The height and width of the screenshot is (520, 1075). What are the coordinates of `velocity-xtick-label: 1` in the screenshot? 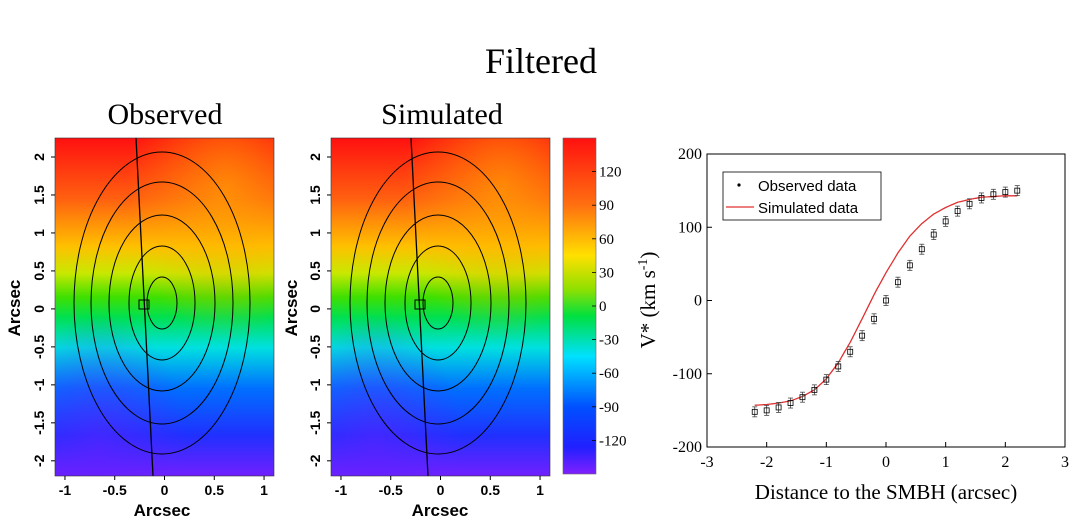 It's located at (946, 462).